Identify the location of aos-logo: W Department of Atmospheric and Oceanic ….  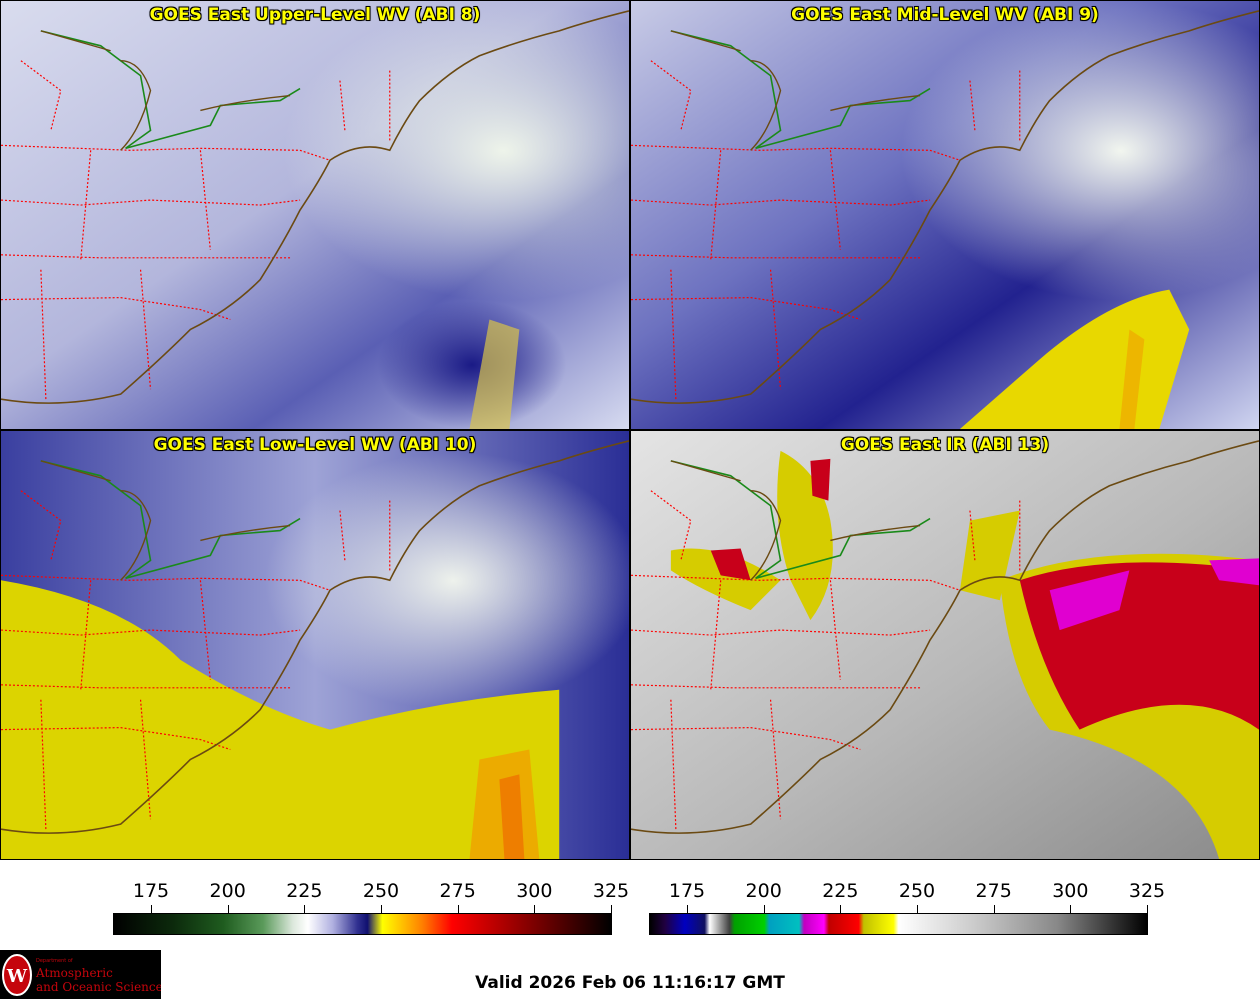
(84, 974).